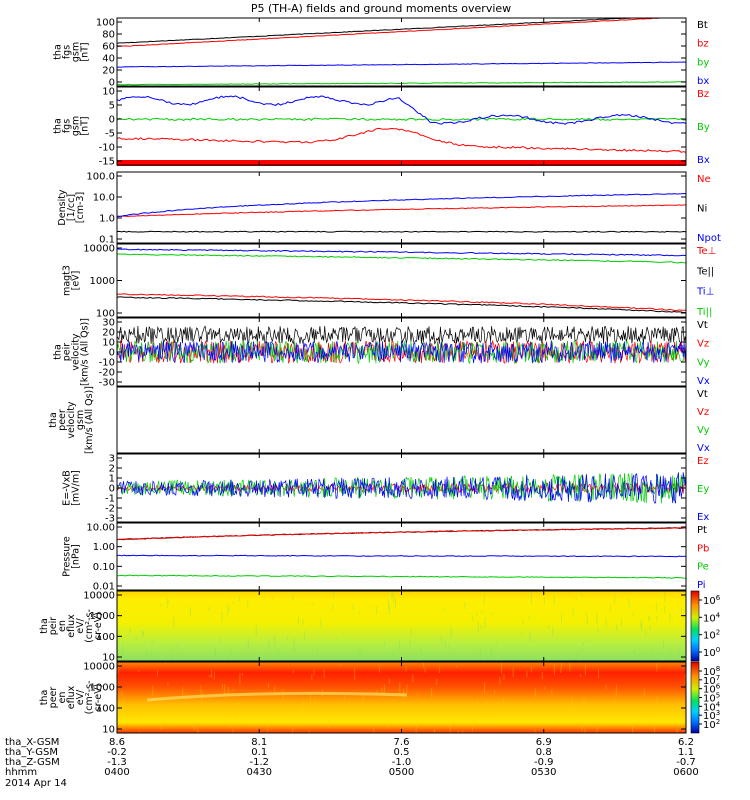 This screenshot has height=800, width=750. What do you see at coordinates (117, 742) in the screenshot?
I see `x-axis-tick-label: 8.6` at bounding box center [117, 742].